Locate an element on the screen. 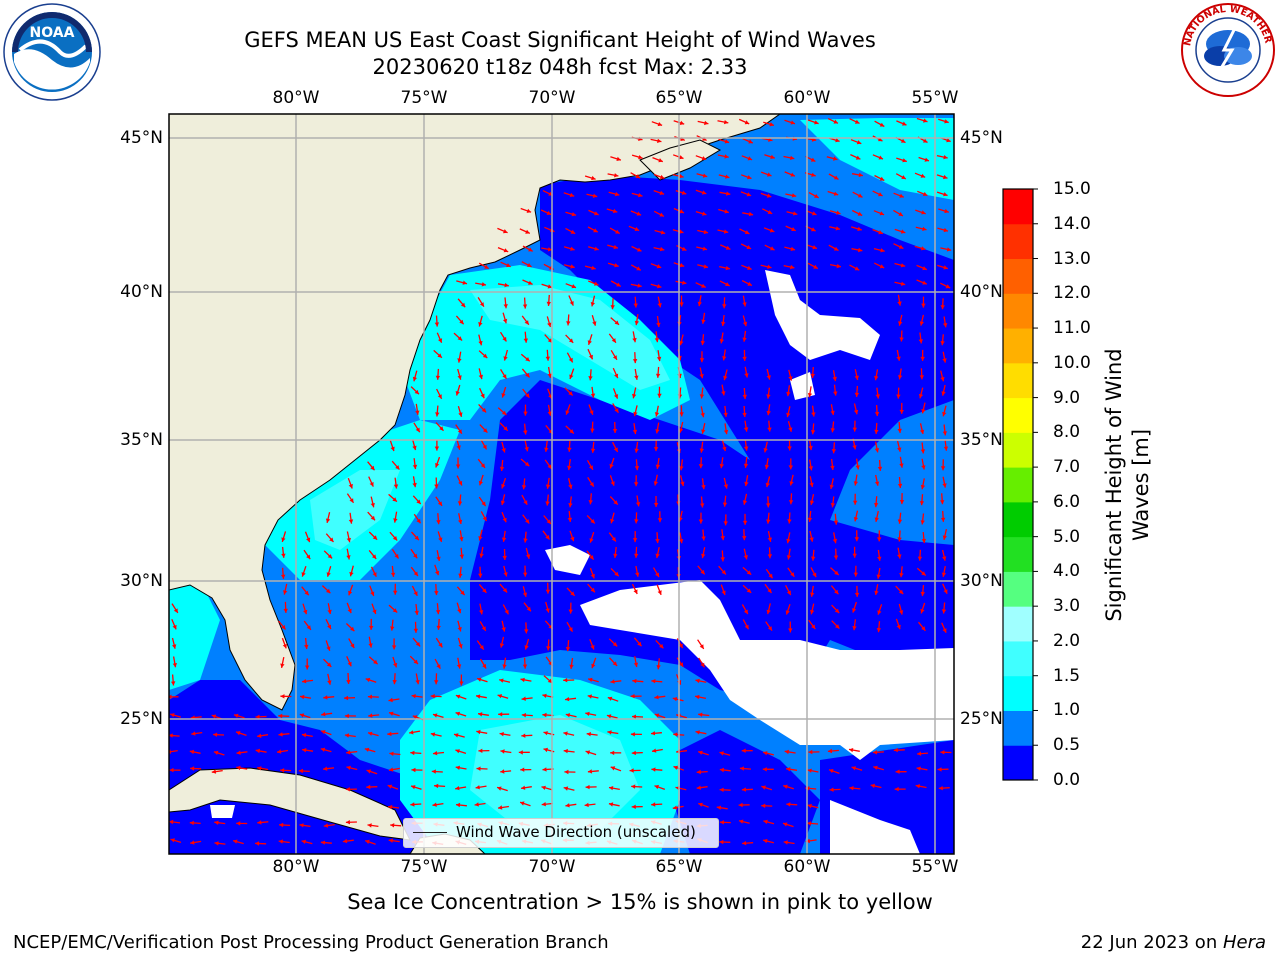  nws-logo: NATIONAL WEATHER SERVICE is located at coordinates (1225, 48).